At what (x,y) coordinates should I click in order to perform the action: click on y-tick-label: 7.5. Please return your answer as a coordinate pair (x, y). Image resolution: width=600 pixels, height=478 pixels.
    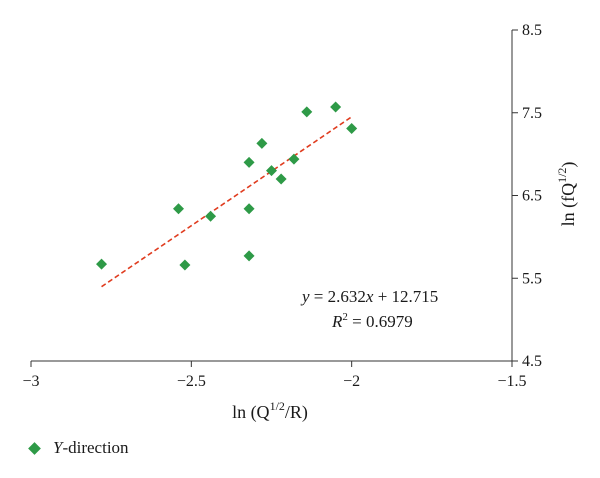
    Looking at the image, I should click on (532, 113).